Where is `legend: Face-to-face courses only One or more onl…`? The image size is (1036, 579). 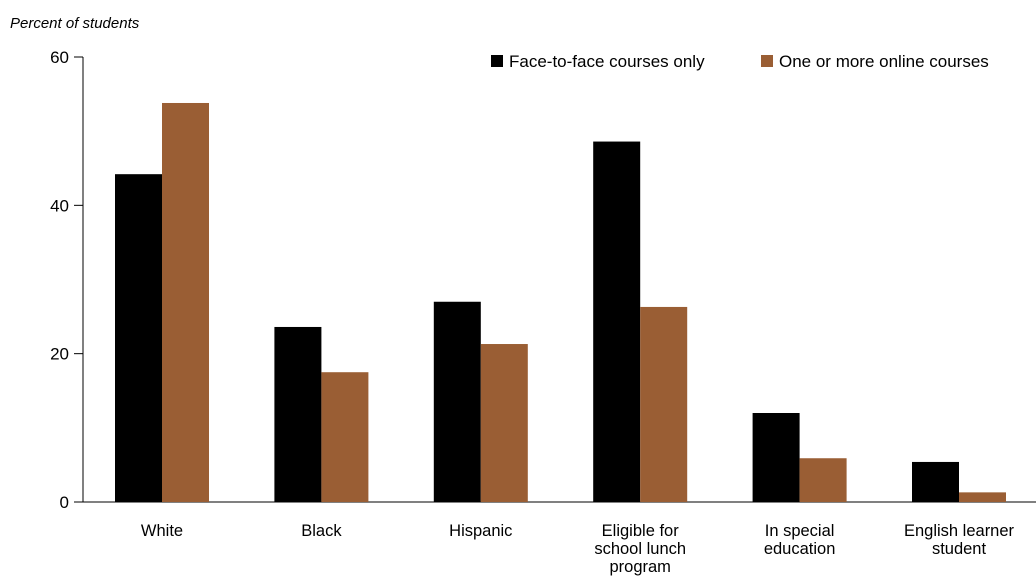
legend: Face-to-face courses only One or more onl… is located at coordinates (740, 61).